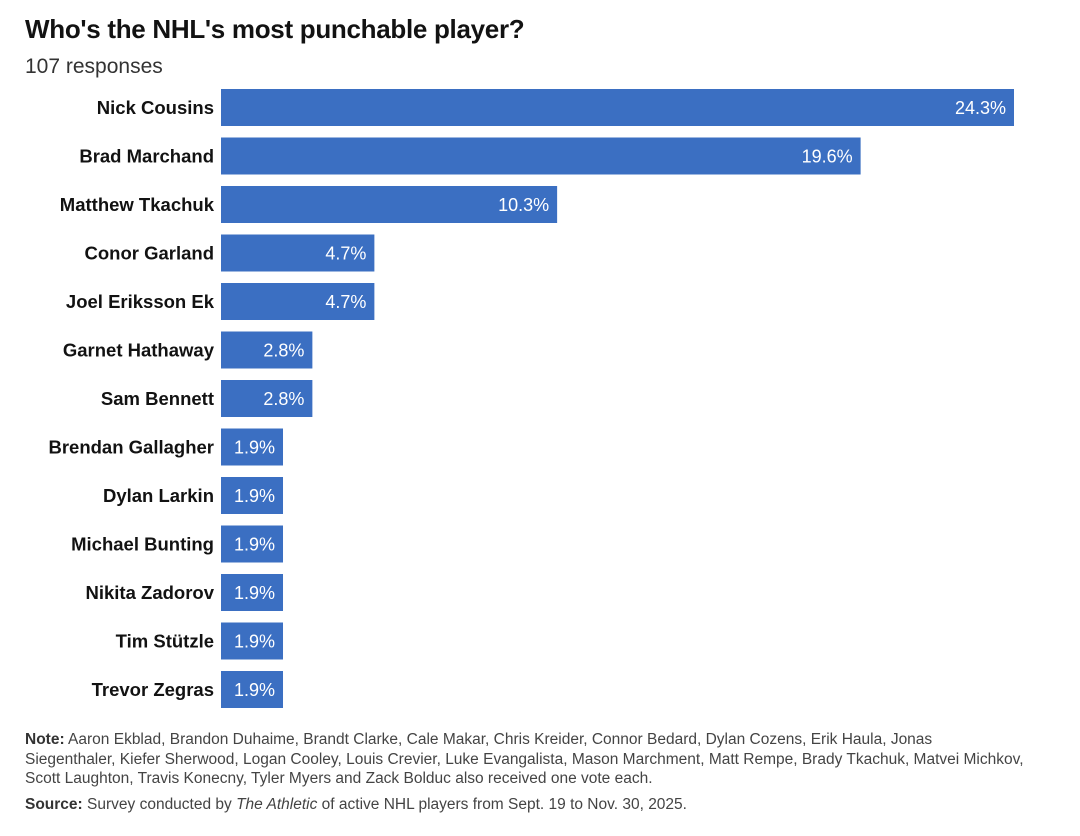 The height and width of the screenshot is (836, 1080). What do you see at coordinates (140, 301) in the screenshot?
I see `category-label: Joel Eriksson Ek` at bounding box center [140, 301].